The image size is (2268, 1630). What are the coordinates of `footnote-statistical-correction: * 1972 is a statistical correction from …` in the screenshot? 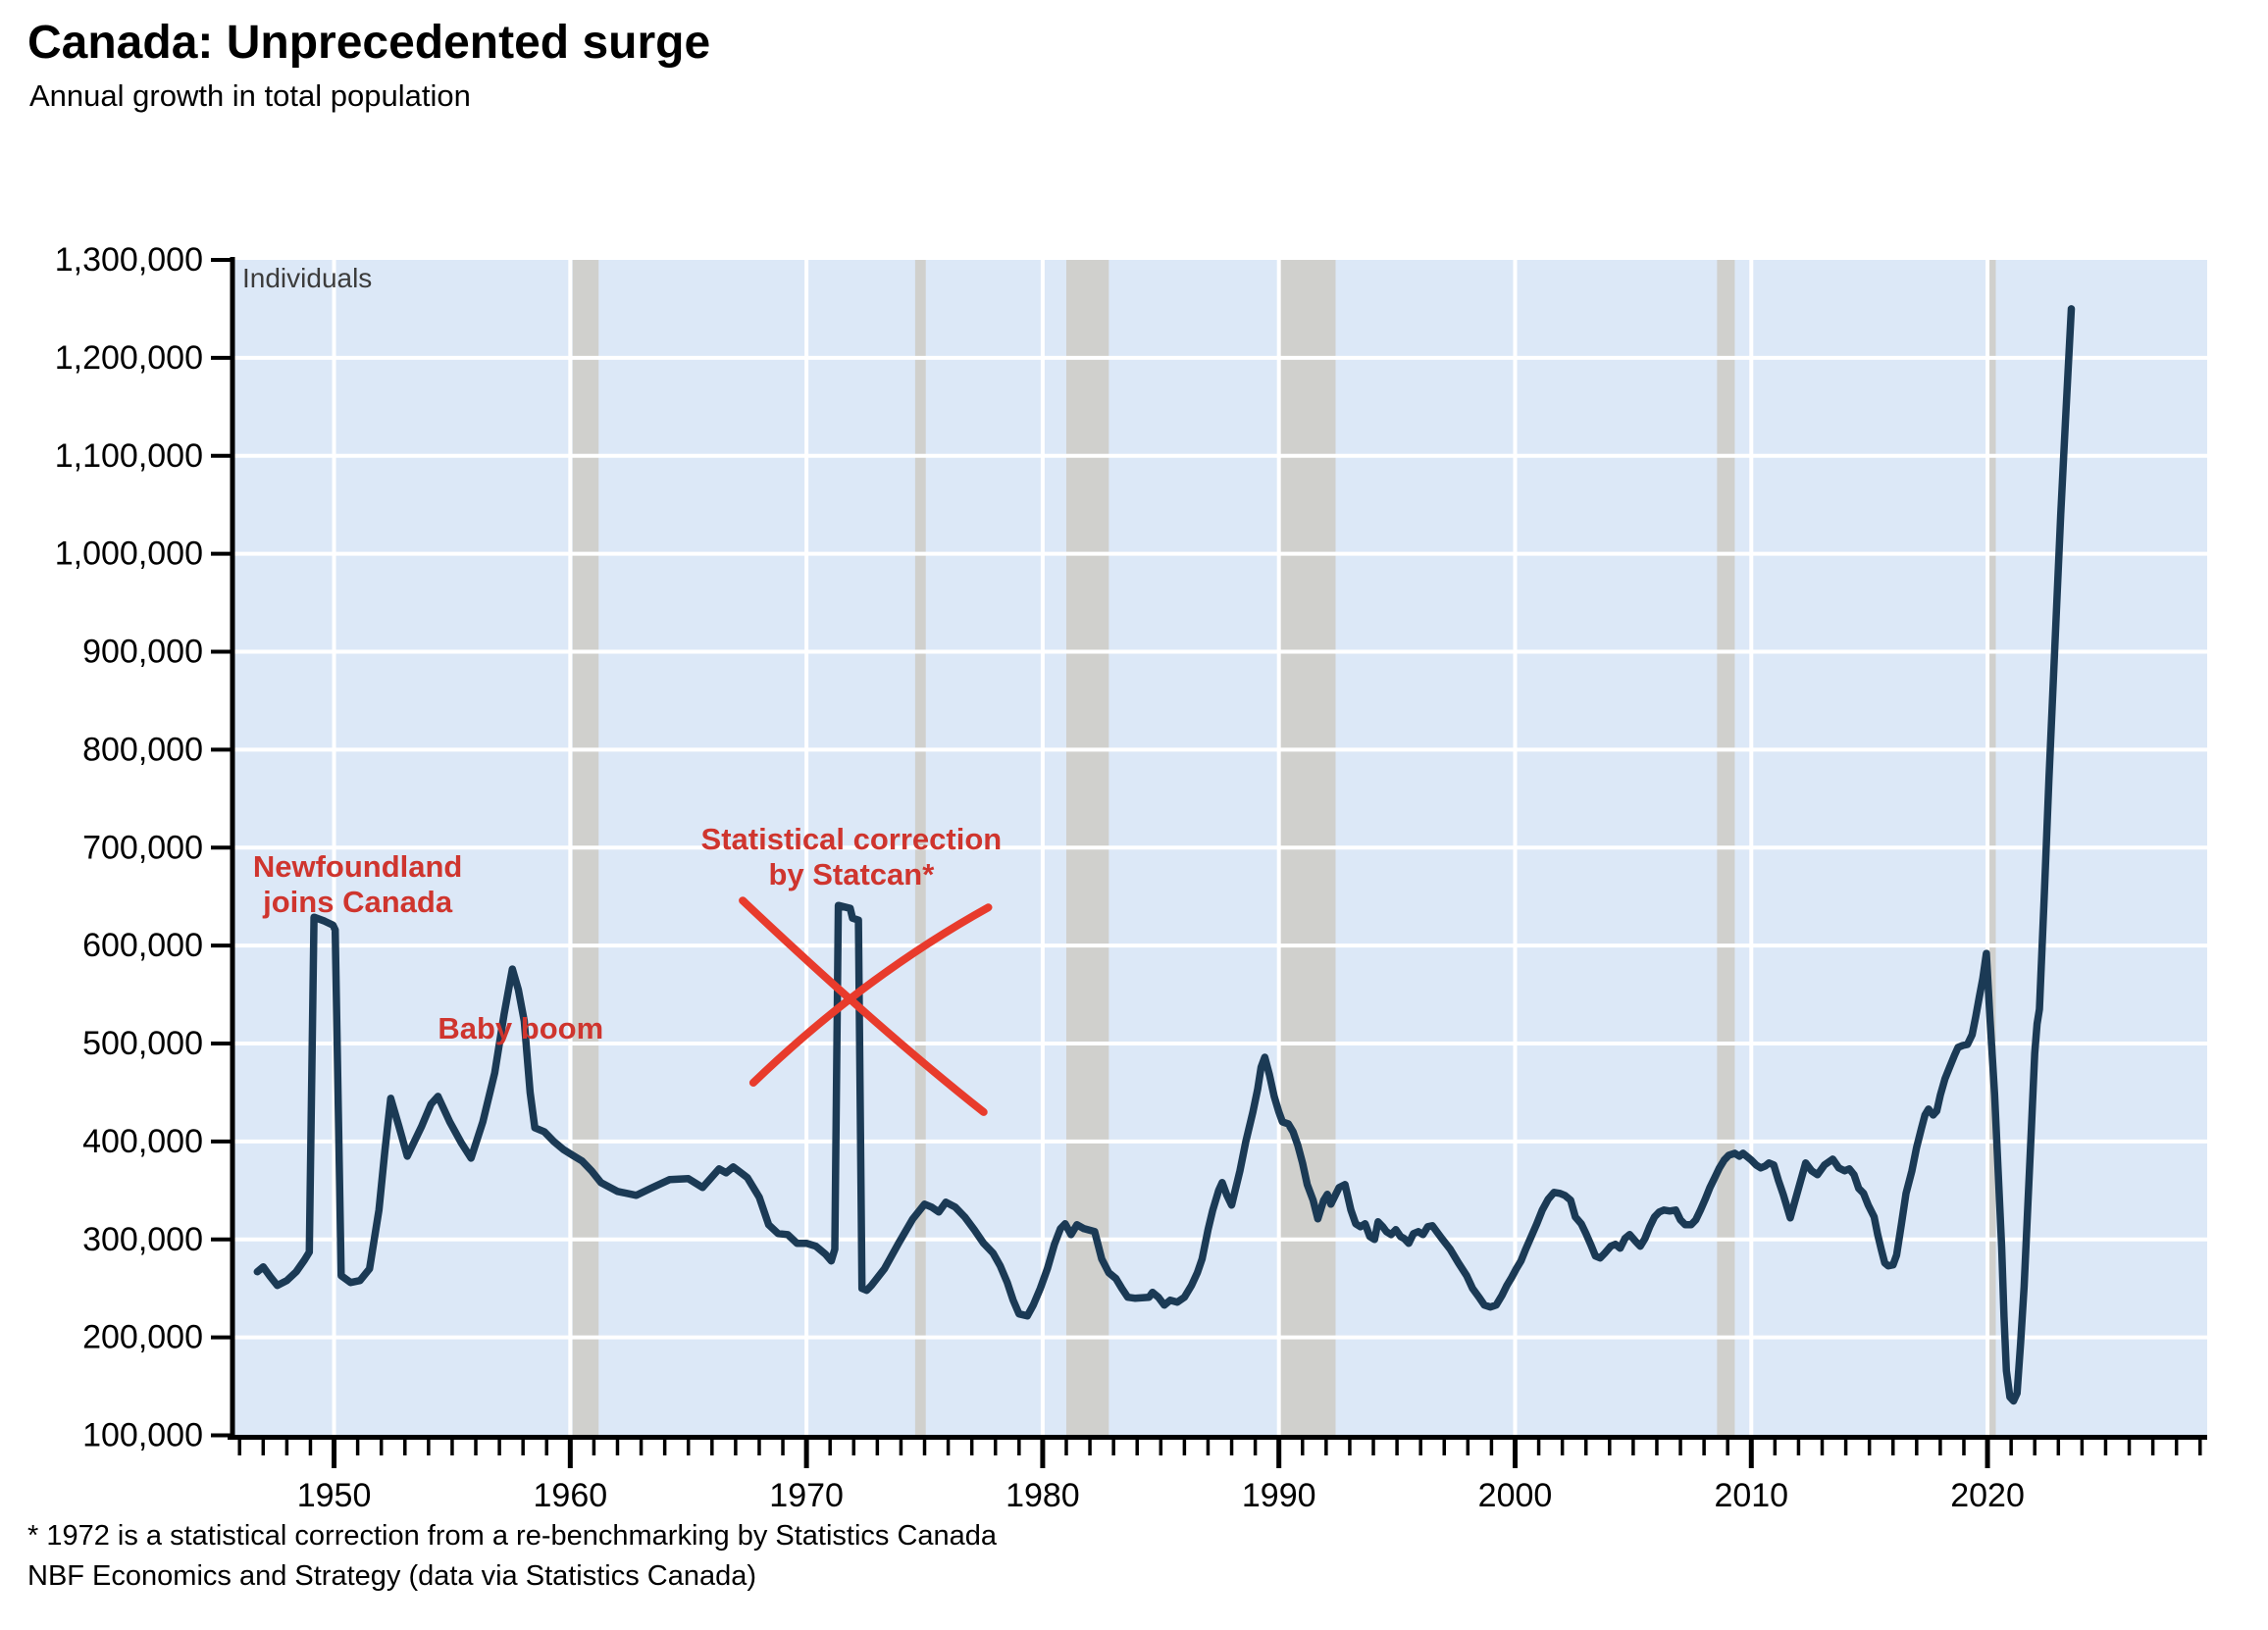 It's located at (513, 1536).